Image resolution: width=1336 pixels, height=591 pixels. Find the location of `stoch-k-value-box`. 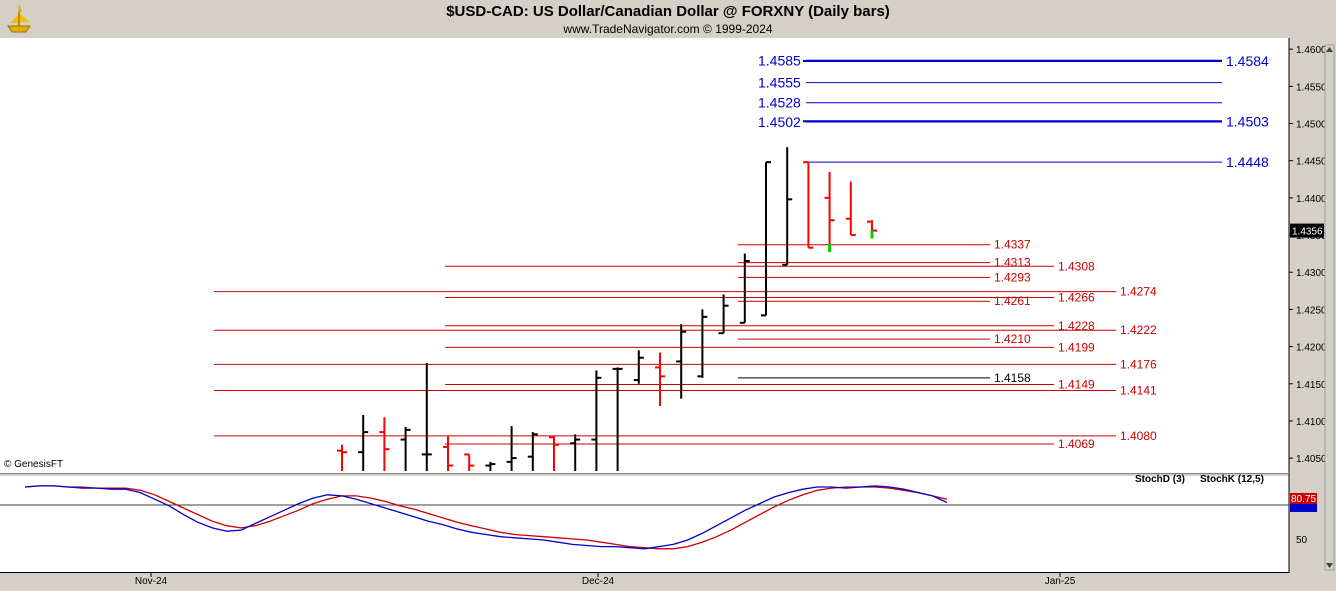

stoch-k-value-box is located at coordinates (1303, 507).